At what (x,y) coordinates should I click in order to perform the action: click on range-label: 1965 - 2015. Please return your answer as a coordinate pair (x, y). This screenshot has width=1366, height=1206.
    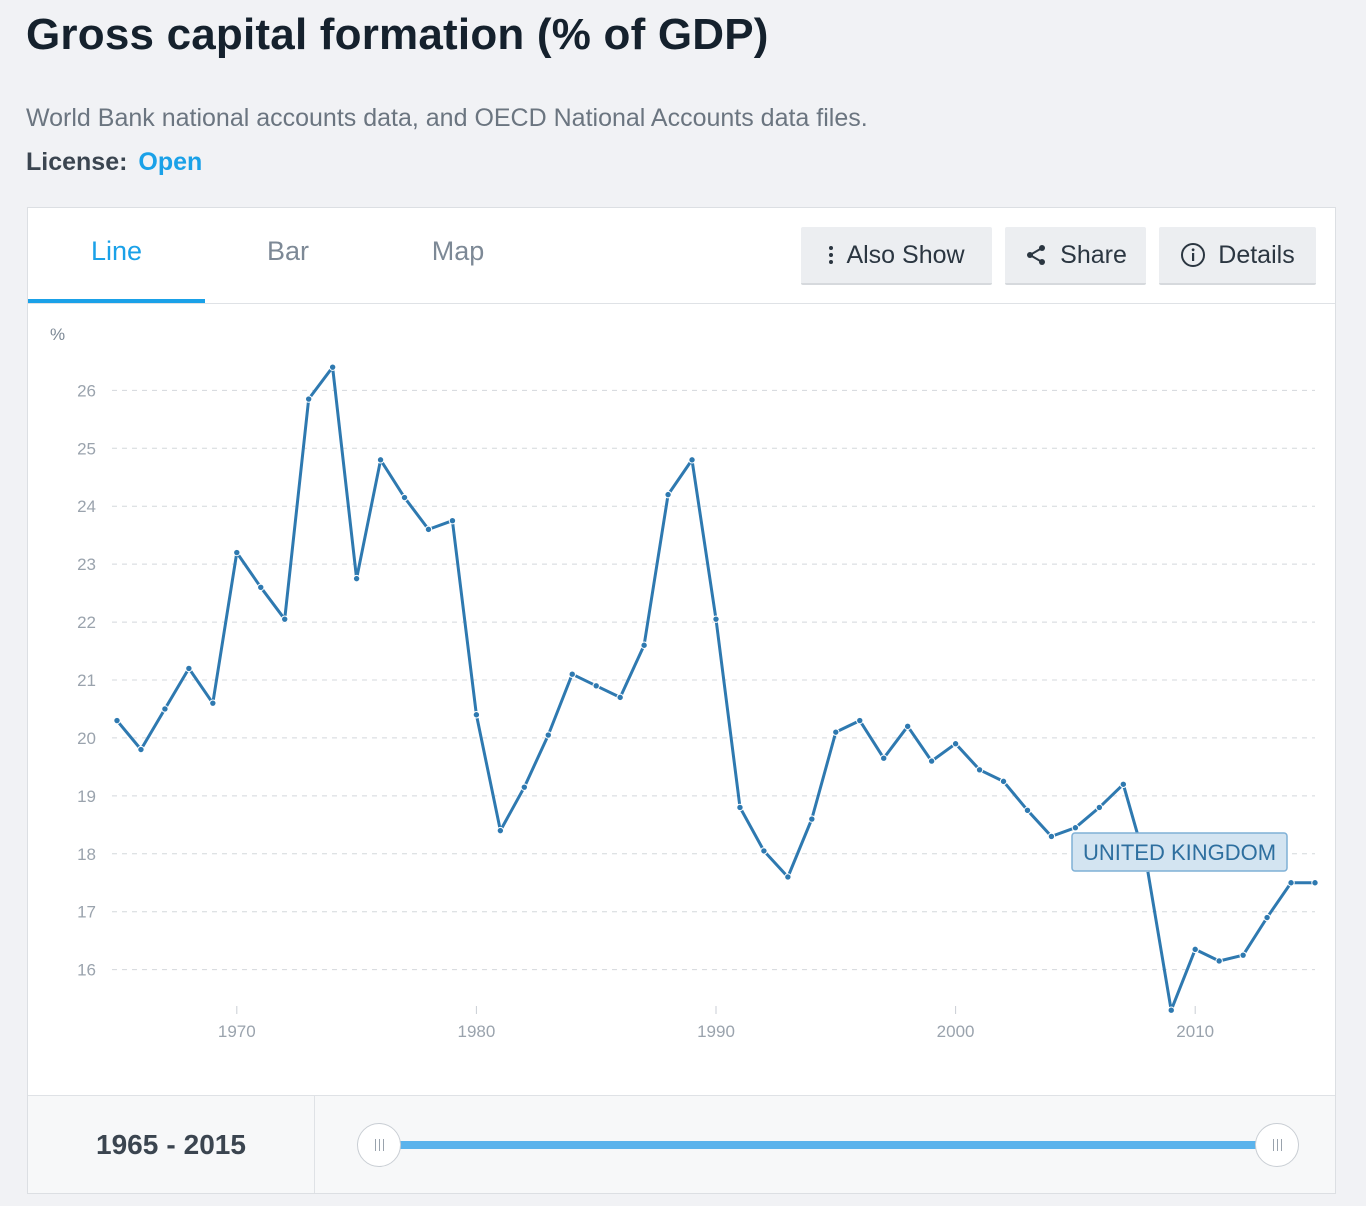
    Looking at the image, I should click on (171, 1144).